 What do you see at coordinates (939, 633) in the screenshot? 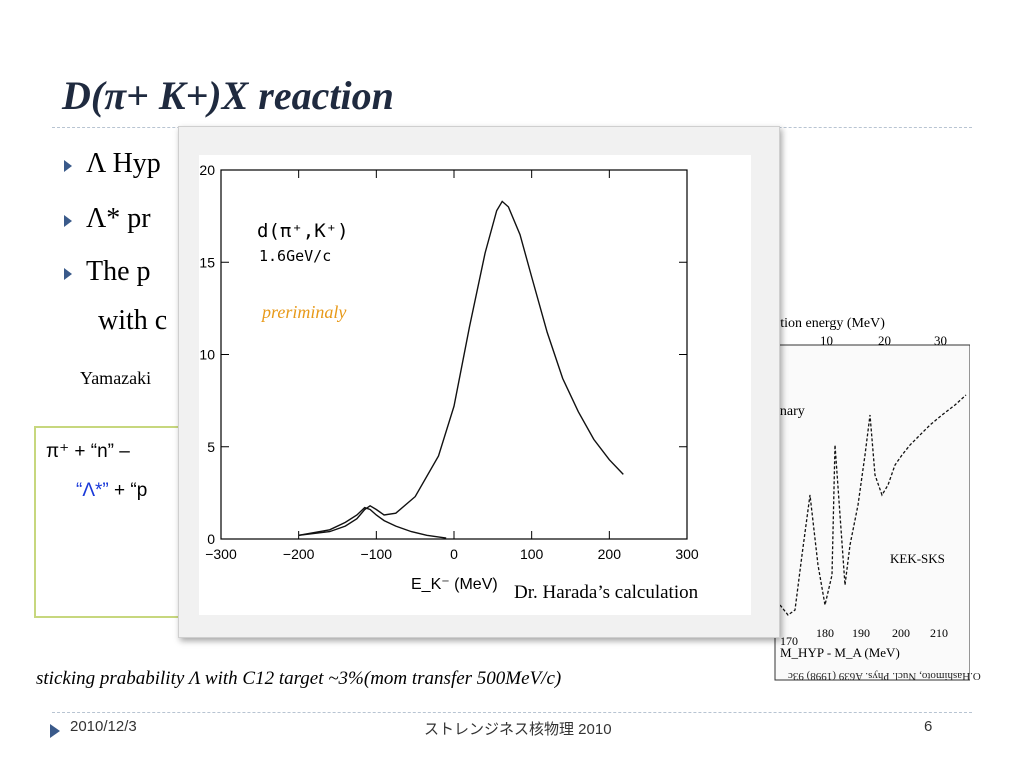
I see `bottom-tick: 210` at bounding box center [939, 633].